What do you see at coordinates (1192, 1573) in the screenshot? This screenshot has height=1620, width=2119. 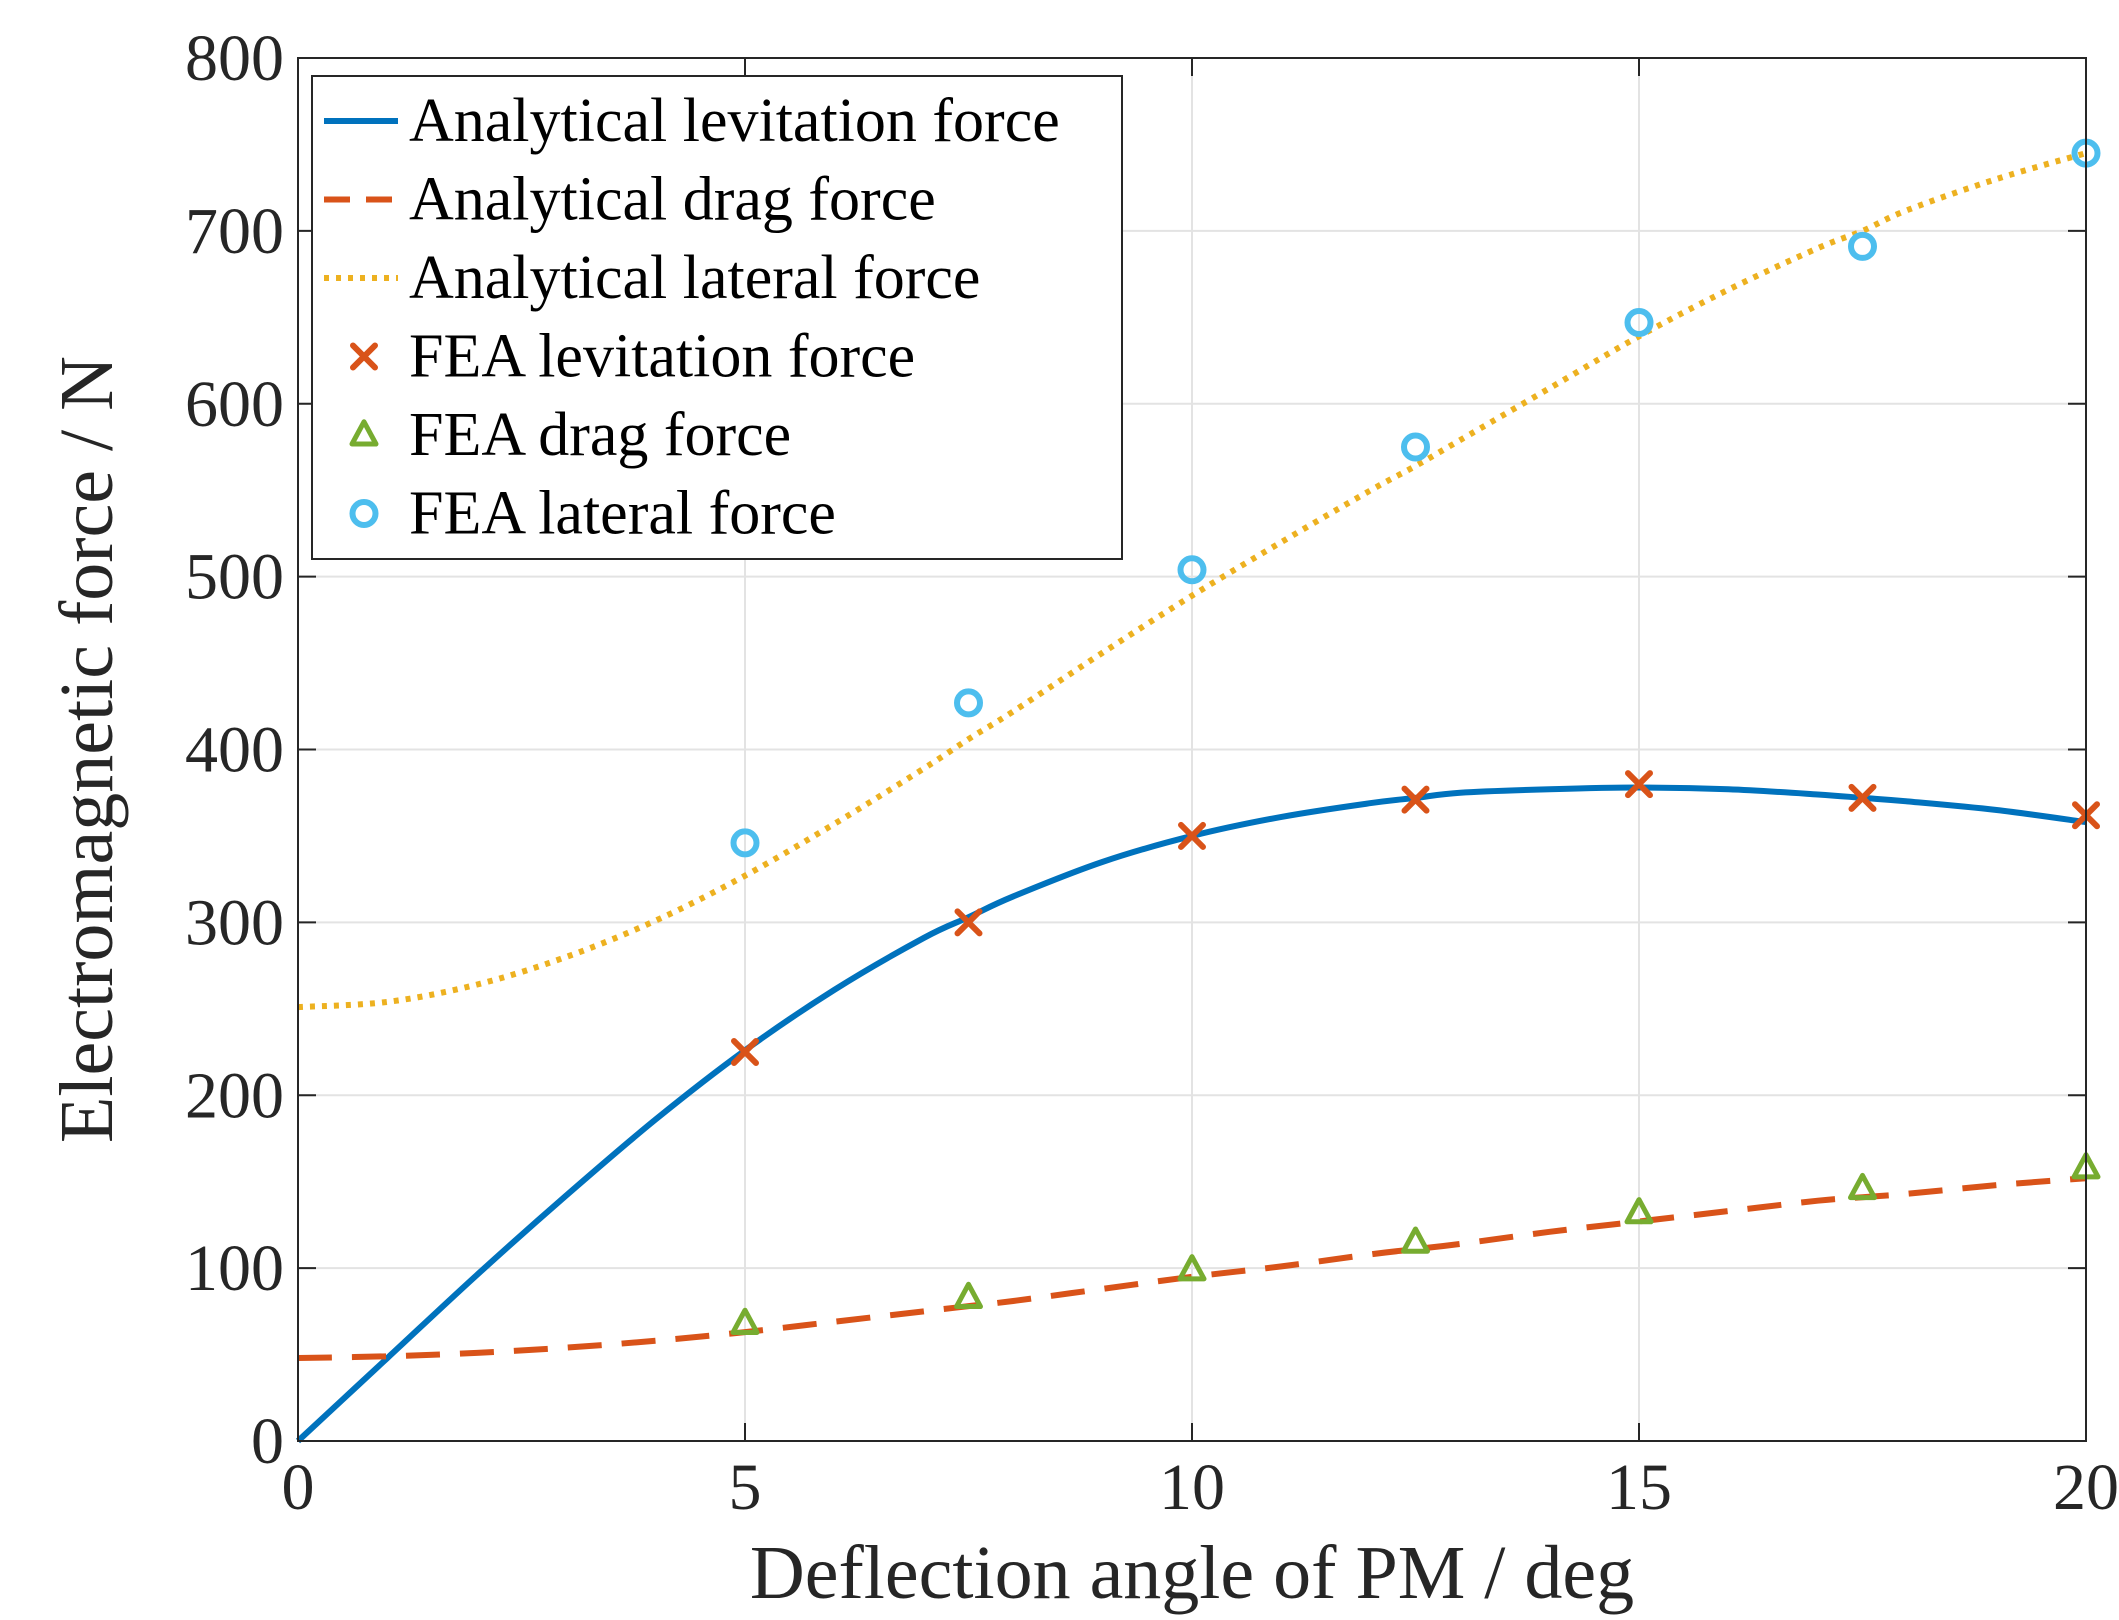 I see `x-axis-label: Deflection angle of PM / deg` at bounding box center [1192, 1573].